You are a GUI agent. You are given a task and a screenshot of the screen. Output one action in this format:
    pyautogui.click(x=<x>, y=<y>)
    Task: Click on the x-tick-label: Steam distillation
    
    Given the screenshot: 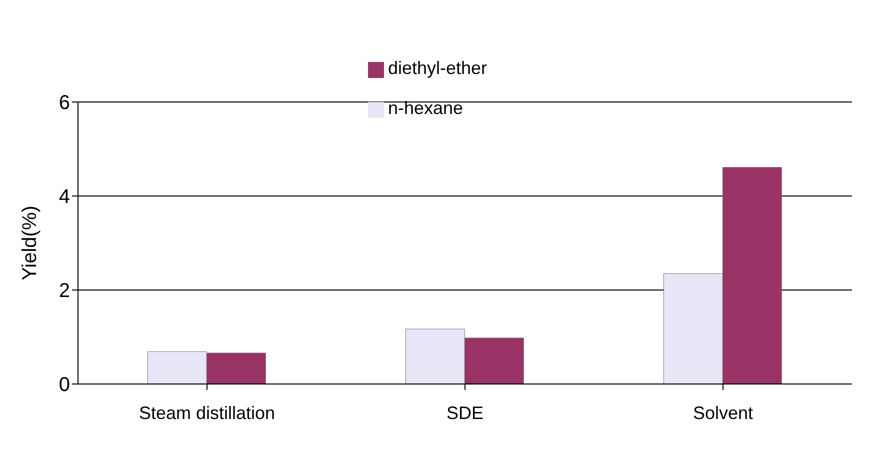 What is the action you would take?
    pyautogui.click(x=207, y=412)
    